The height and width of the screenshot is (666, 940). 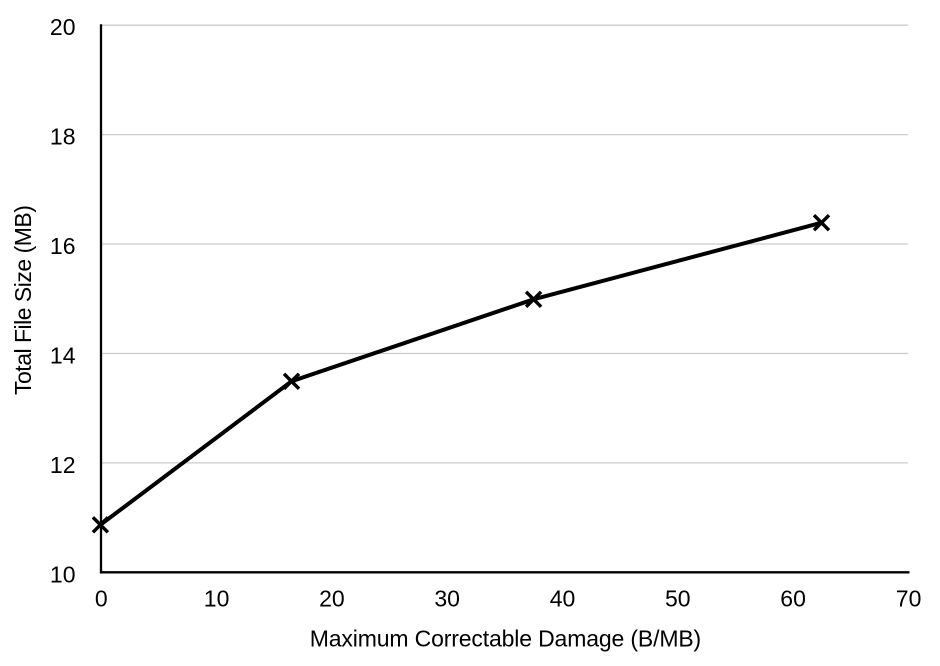 What do you see at coordinates (23, 300) in the screenshot?
I see `svg-text: Total File Size (MB)` at bounding box center [23, 300].